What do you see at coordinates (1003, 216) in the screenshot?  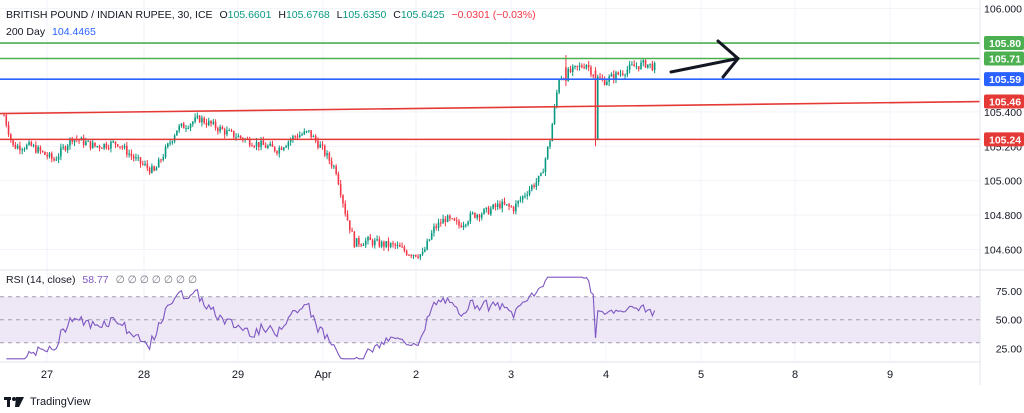 I see `price-tick-label: 104.800` at bounding box center [1003, 216].